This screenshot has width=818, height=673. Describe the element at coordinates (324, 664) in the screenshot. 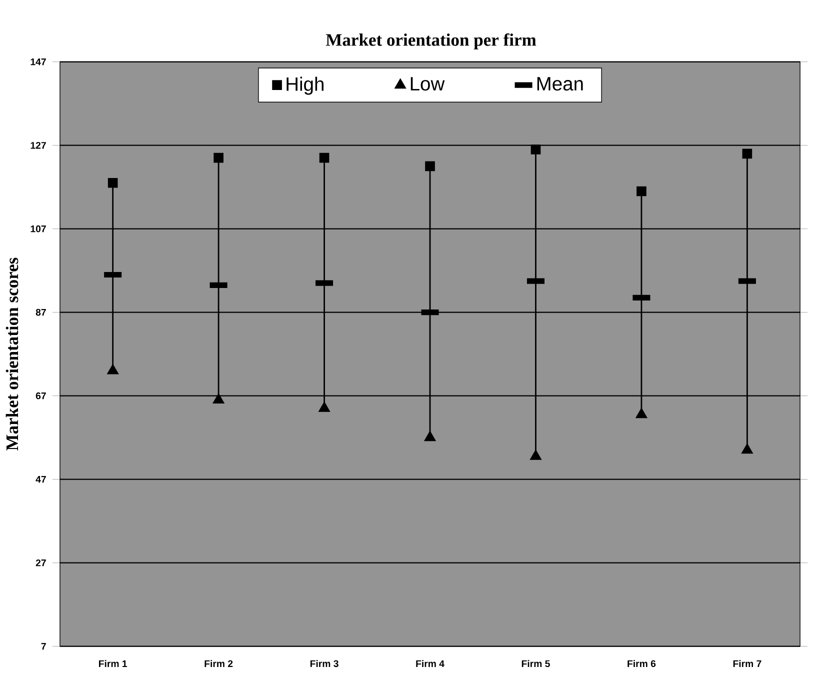

I see `x-tick-label: Firm 3` at that location.